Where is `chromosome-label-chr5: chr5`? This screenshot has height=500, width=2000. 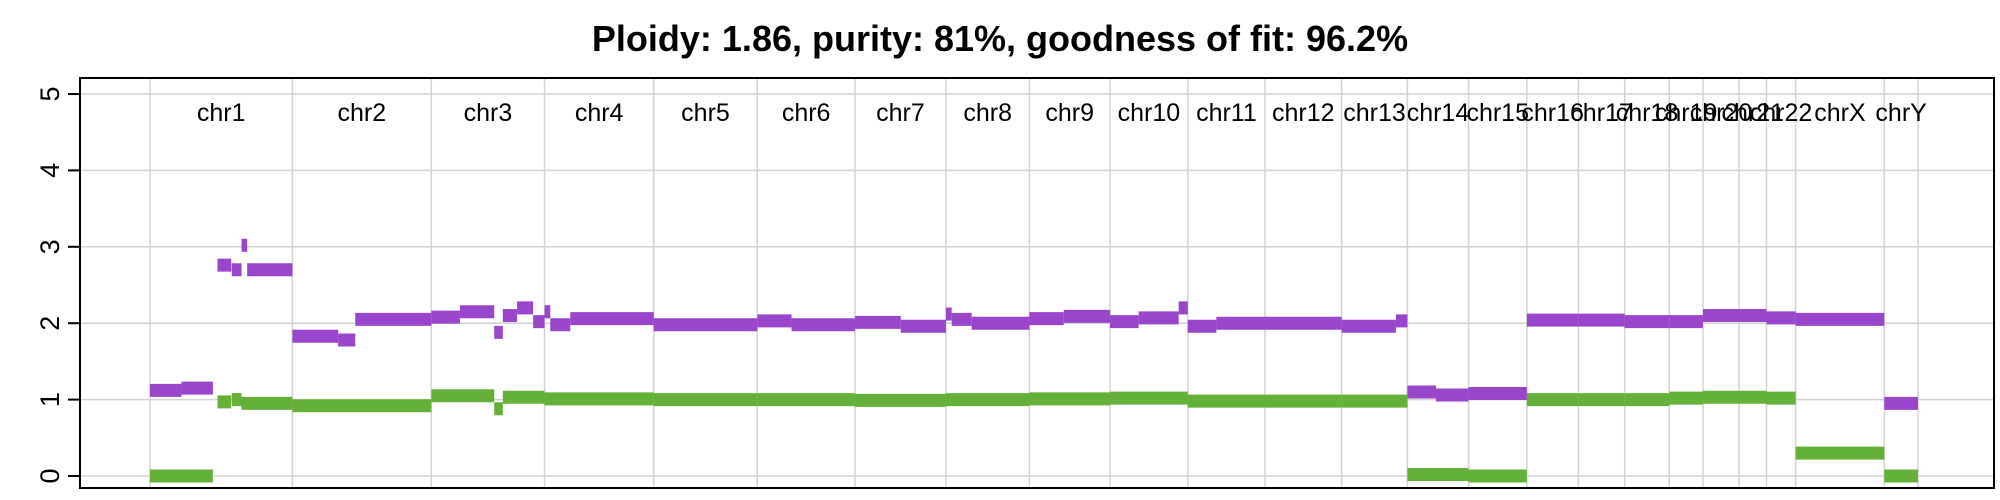
chromosome-label-chr5: chr5 is located at coordinates (705, 113).